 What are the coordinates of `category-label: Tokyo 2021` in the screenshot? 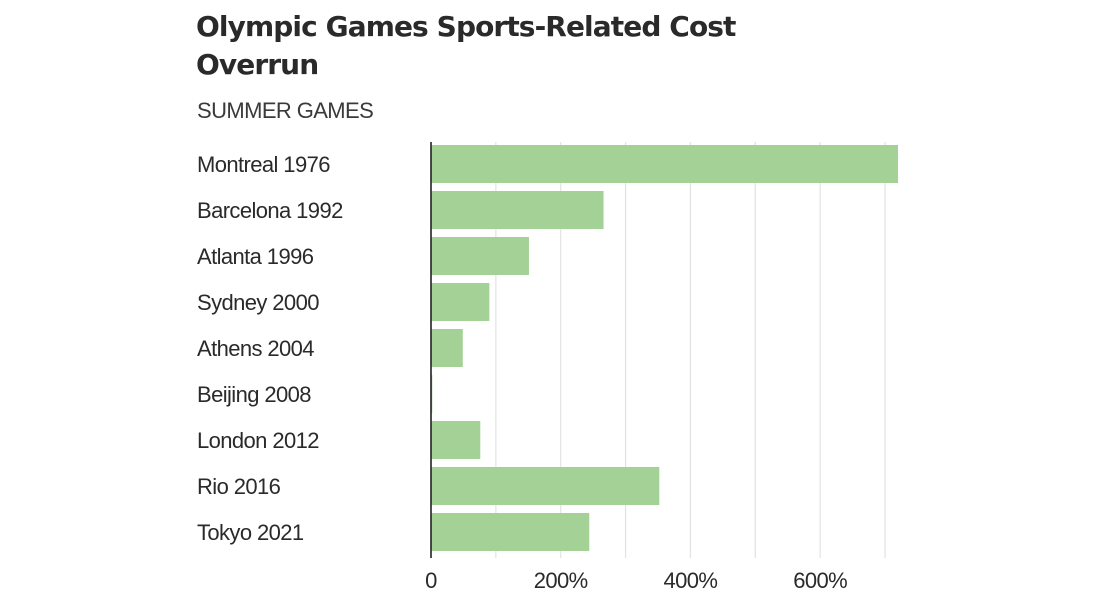 It's located at (250, 532).